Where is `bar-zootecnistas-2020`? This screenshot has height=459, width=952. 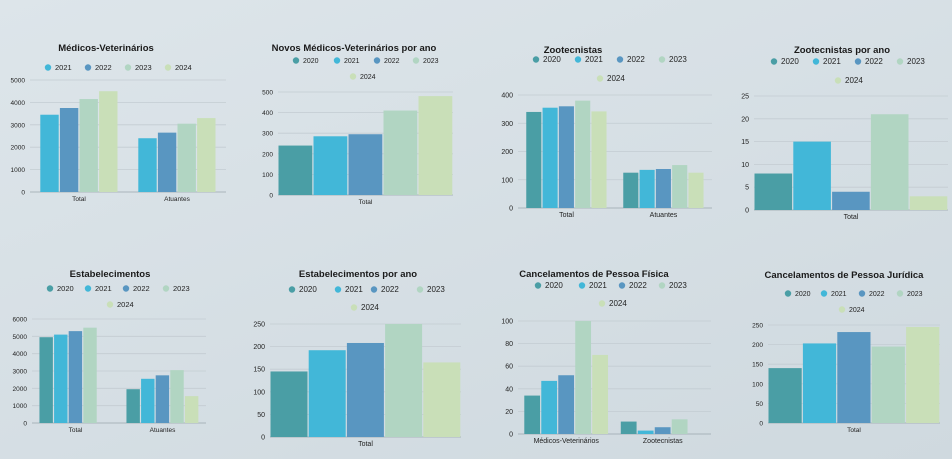 bar-zootecnistas-2020 is located at coordinates (628, 427).